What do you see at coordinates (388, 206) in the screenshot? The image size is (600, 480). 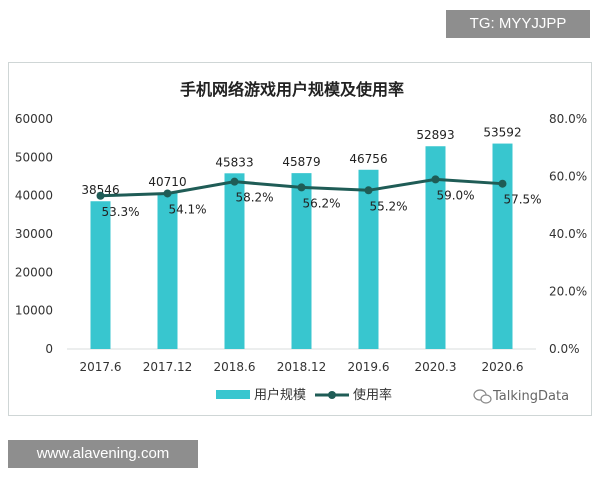 I see `line-data-label: 55.2%` at bounding box center [388, 206].